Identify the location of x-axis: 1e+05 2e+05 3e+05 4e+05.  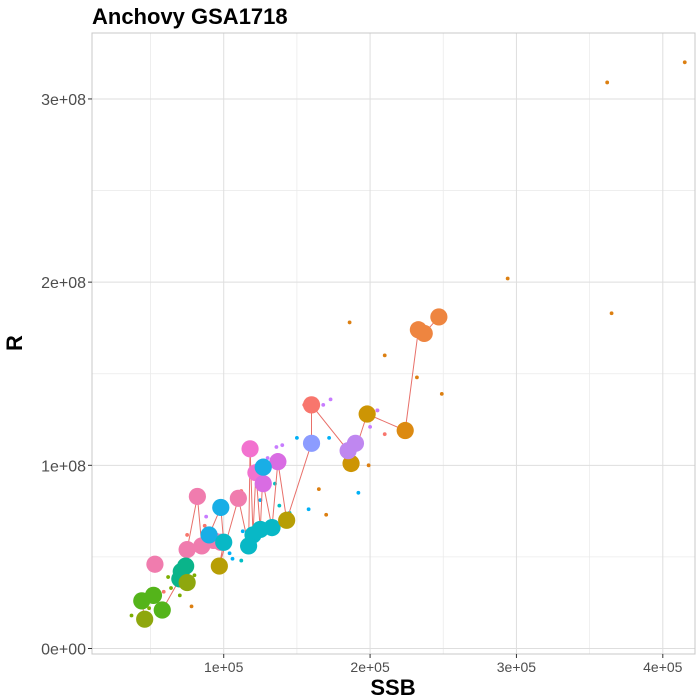
(443, 664).